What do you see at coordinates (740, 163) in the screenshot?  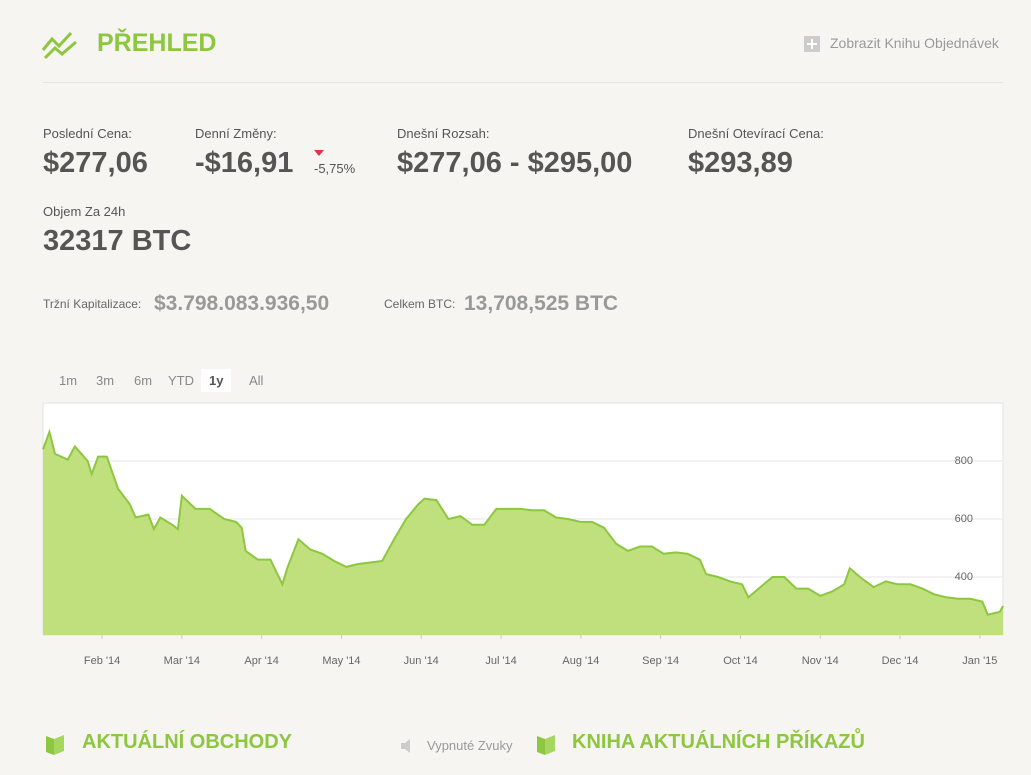 I see `stat-value: $293,89` at bounding box center [740, 163].